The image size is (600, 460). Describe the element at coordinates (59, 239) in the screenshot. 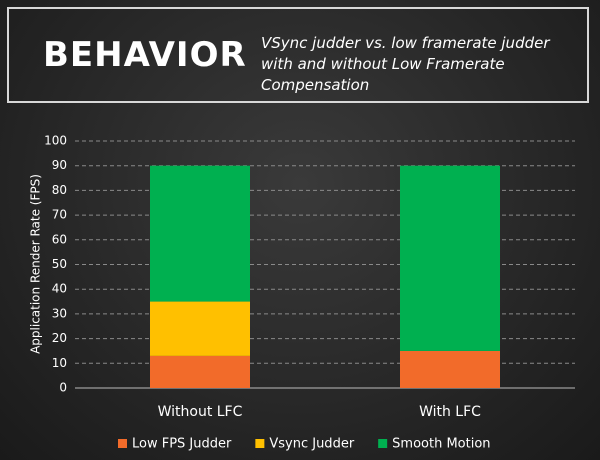

I see `y-tick-label: 60` at that location.